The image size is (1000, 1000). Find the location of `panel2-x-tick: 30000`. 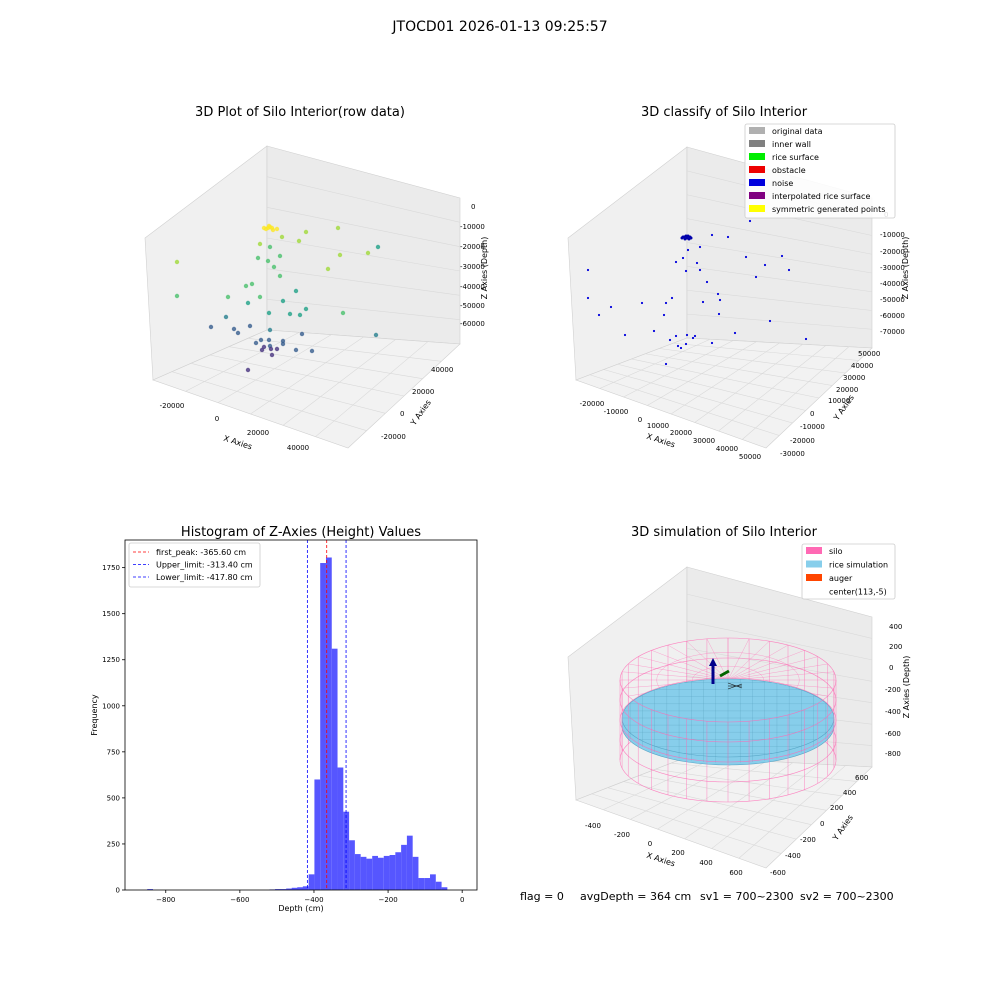

panel2-x-tick: 30000 is located at coordinates (704, 441).